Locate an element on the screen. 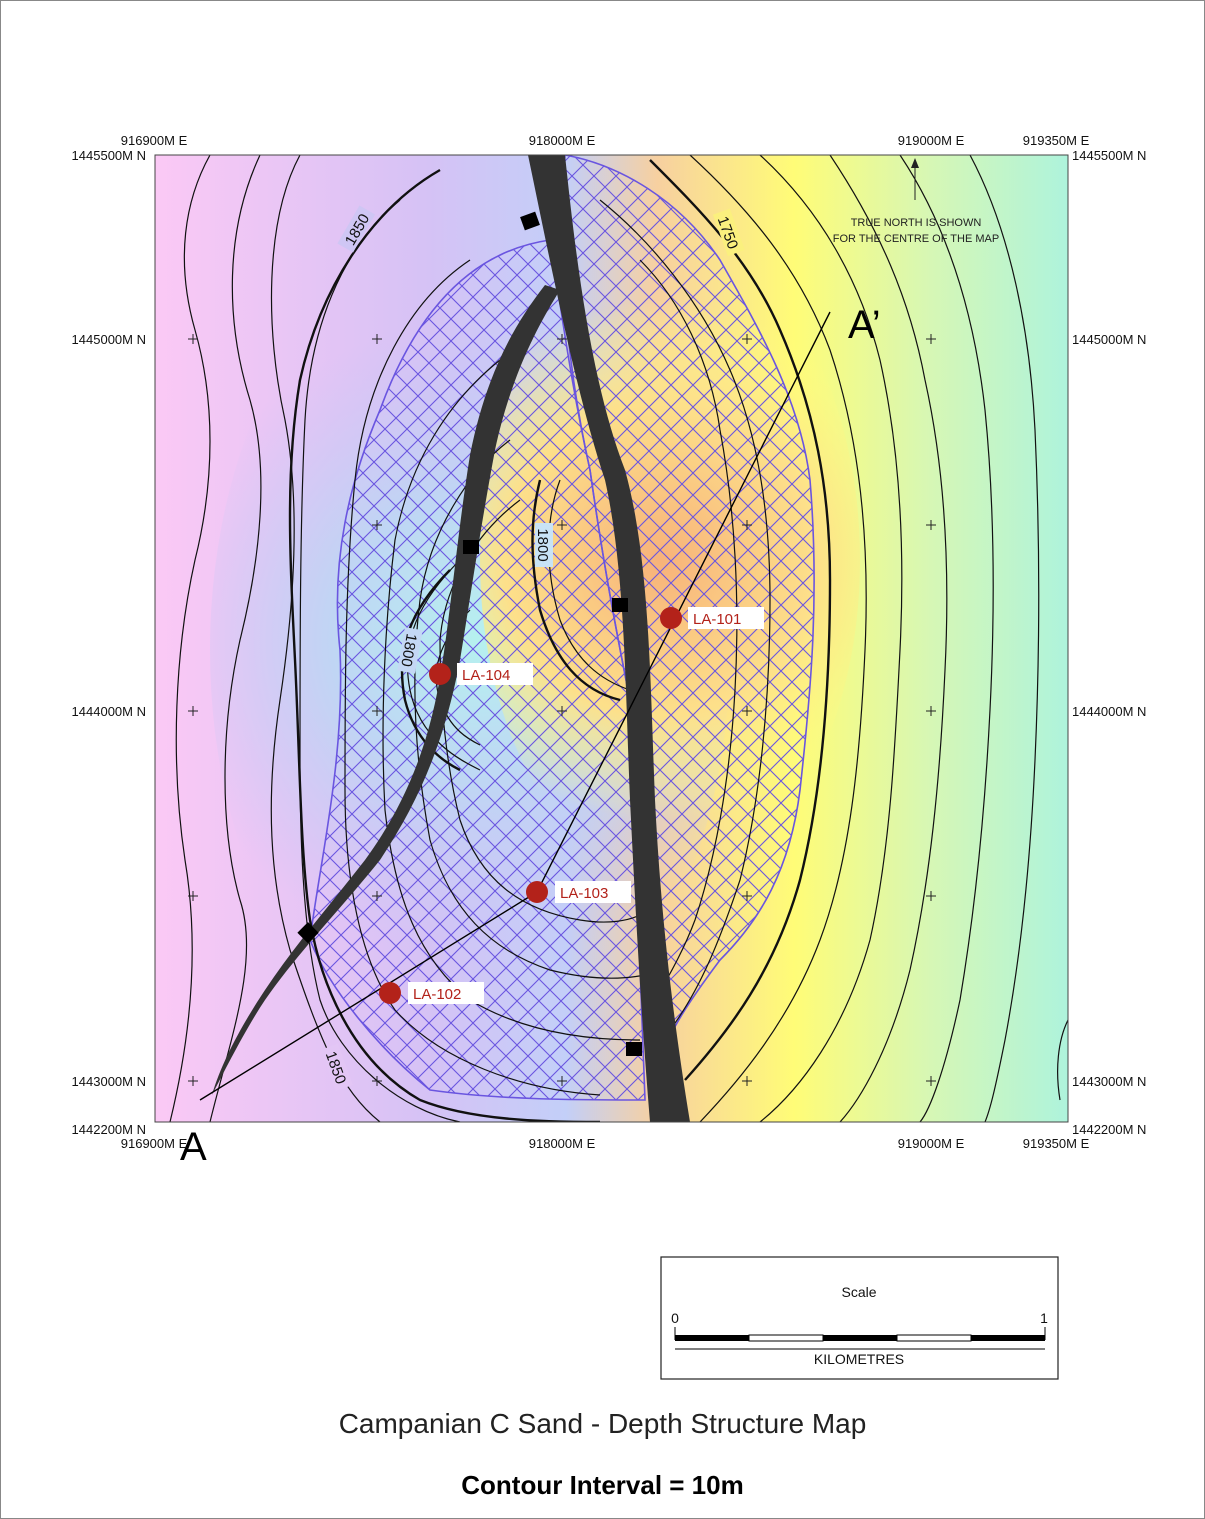  main-fault is located at coordinates (609, 638).